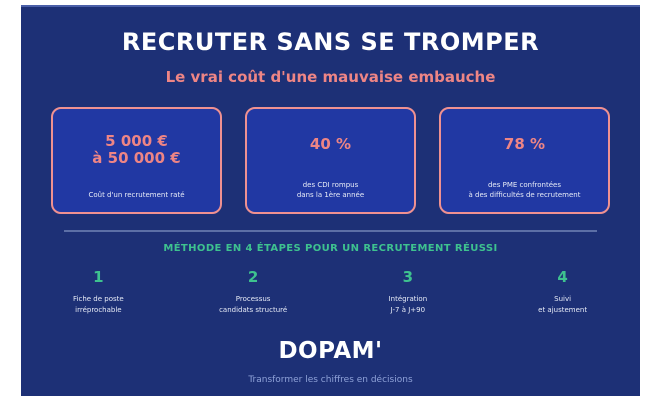  I want to click on stat-value: 40 %, so click(330, 144).